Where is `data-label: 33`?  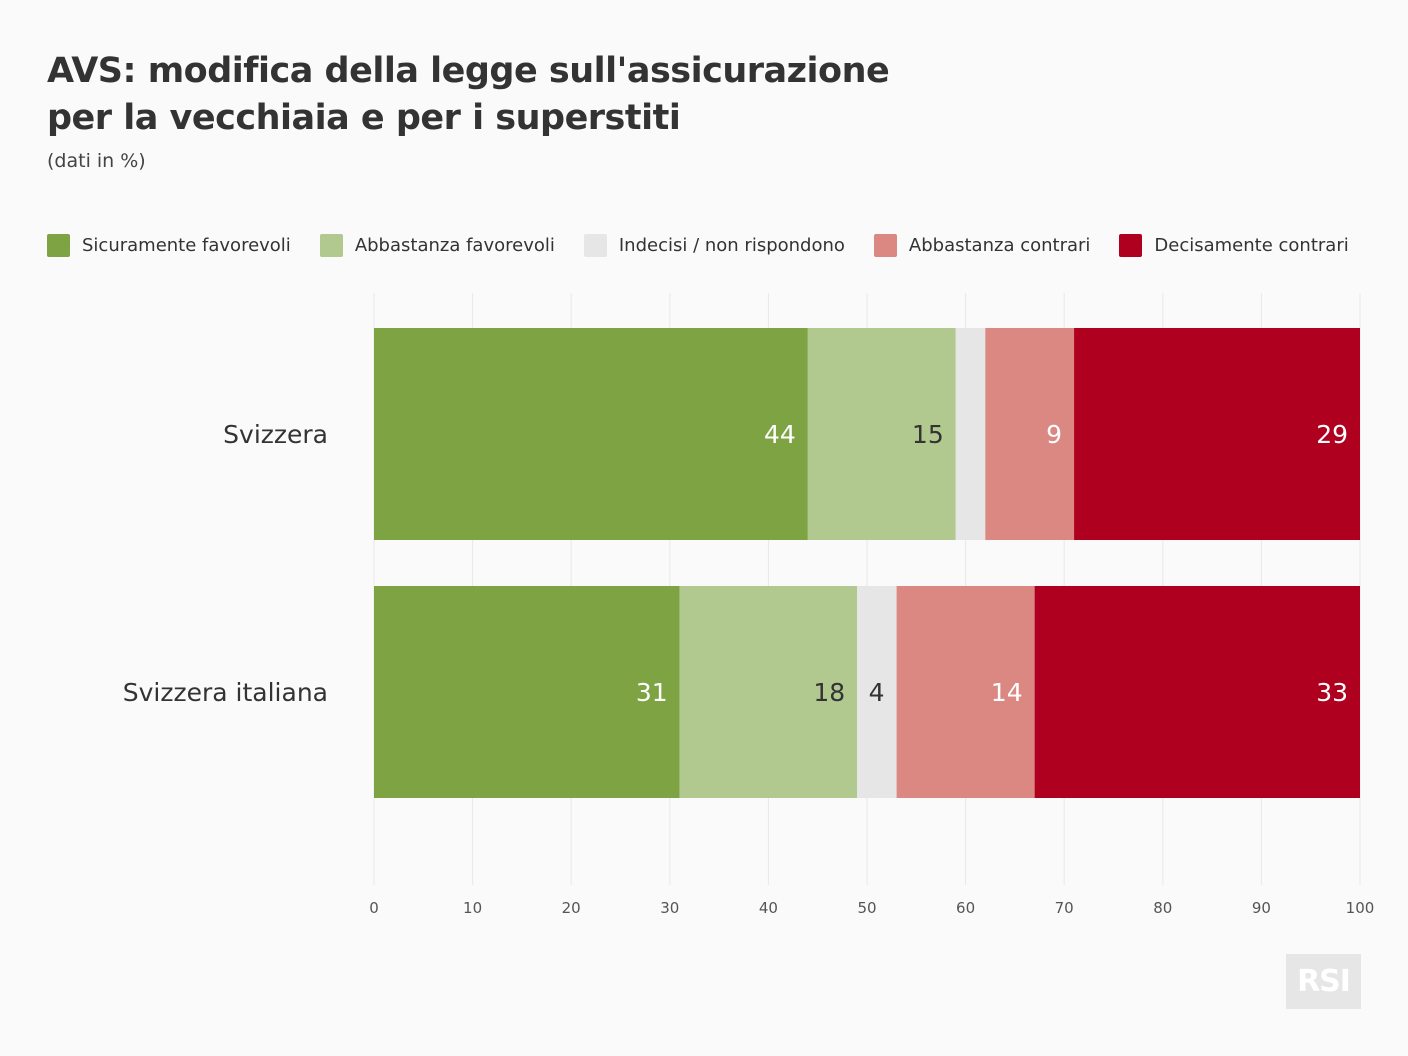 data-label: 33 is located at coordinates (1332, 692).